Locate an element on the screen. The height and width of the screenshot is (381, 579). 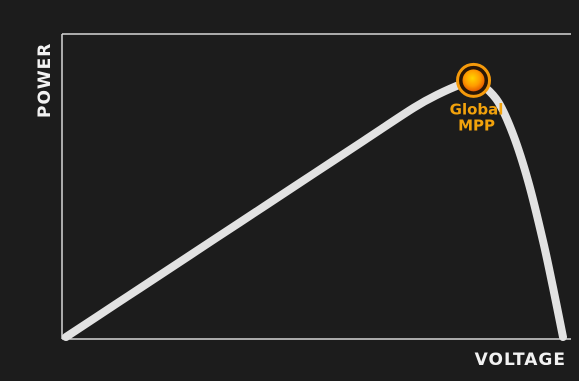
global-mpp-label: Global MPP is located at coordinates (477, 117).